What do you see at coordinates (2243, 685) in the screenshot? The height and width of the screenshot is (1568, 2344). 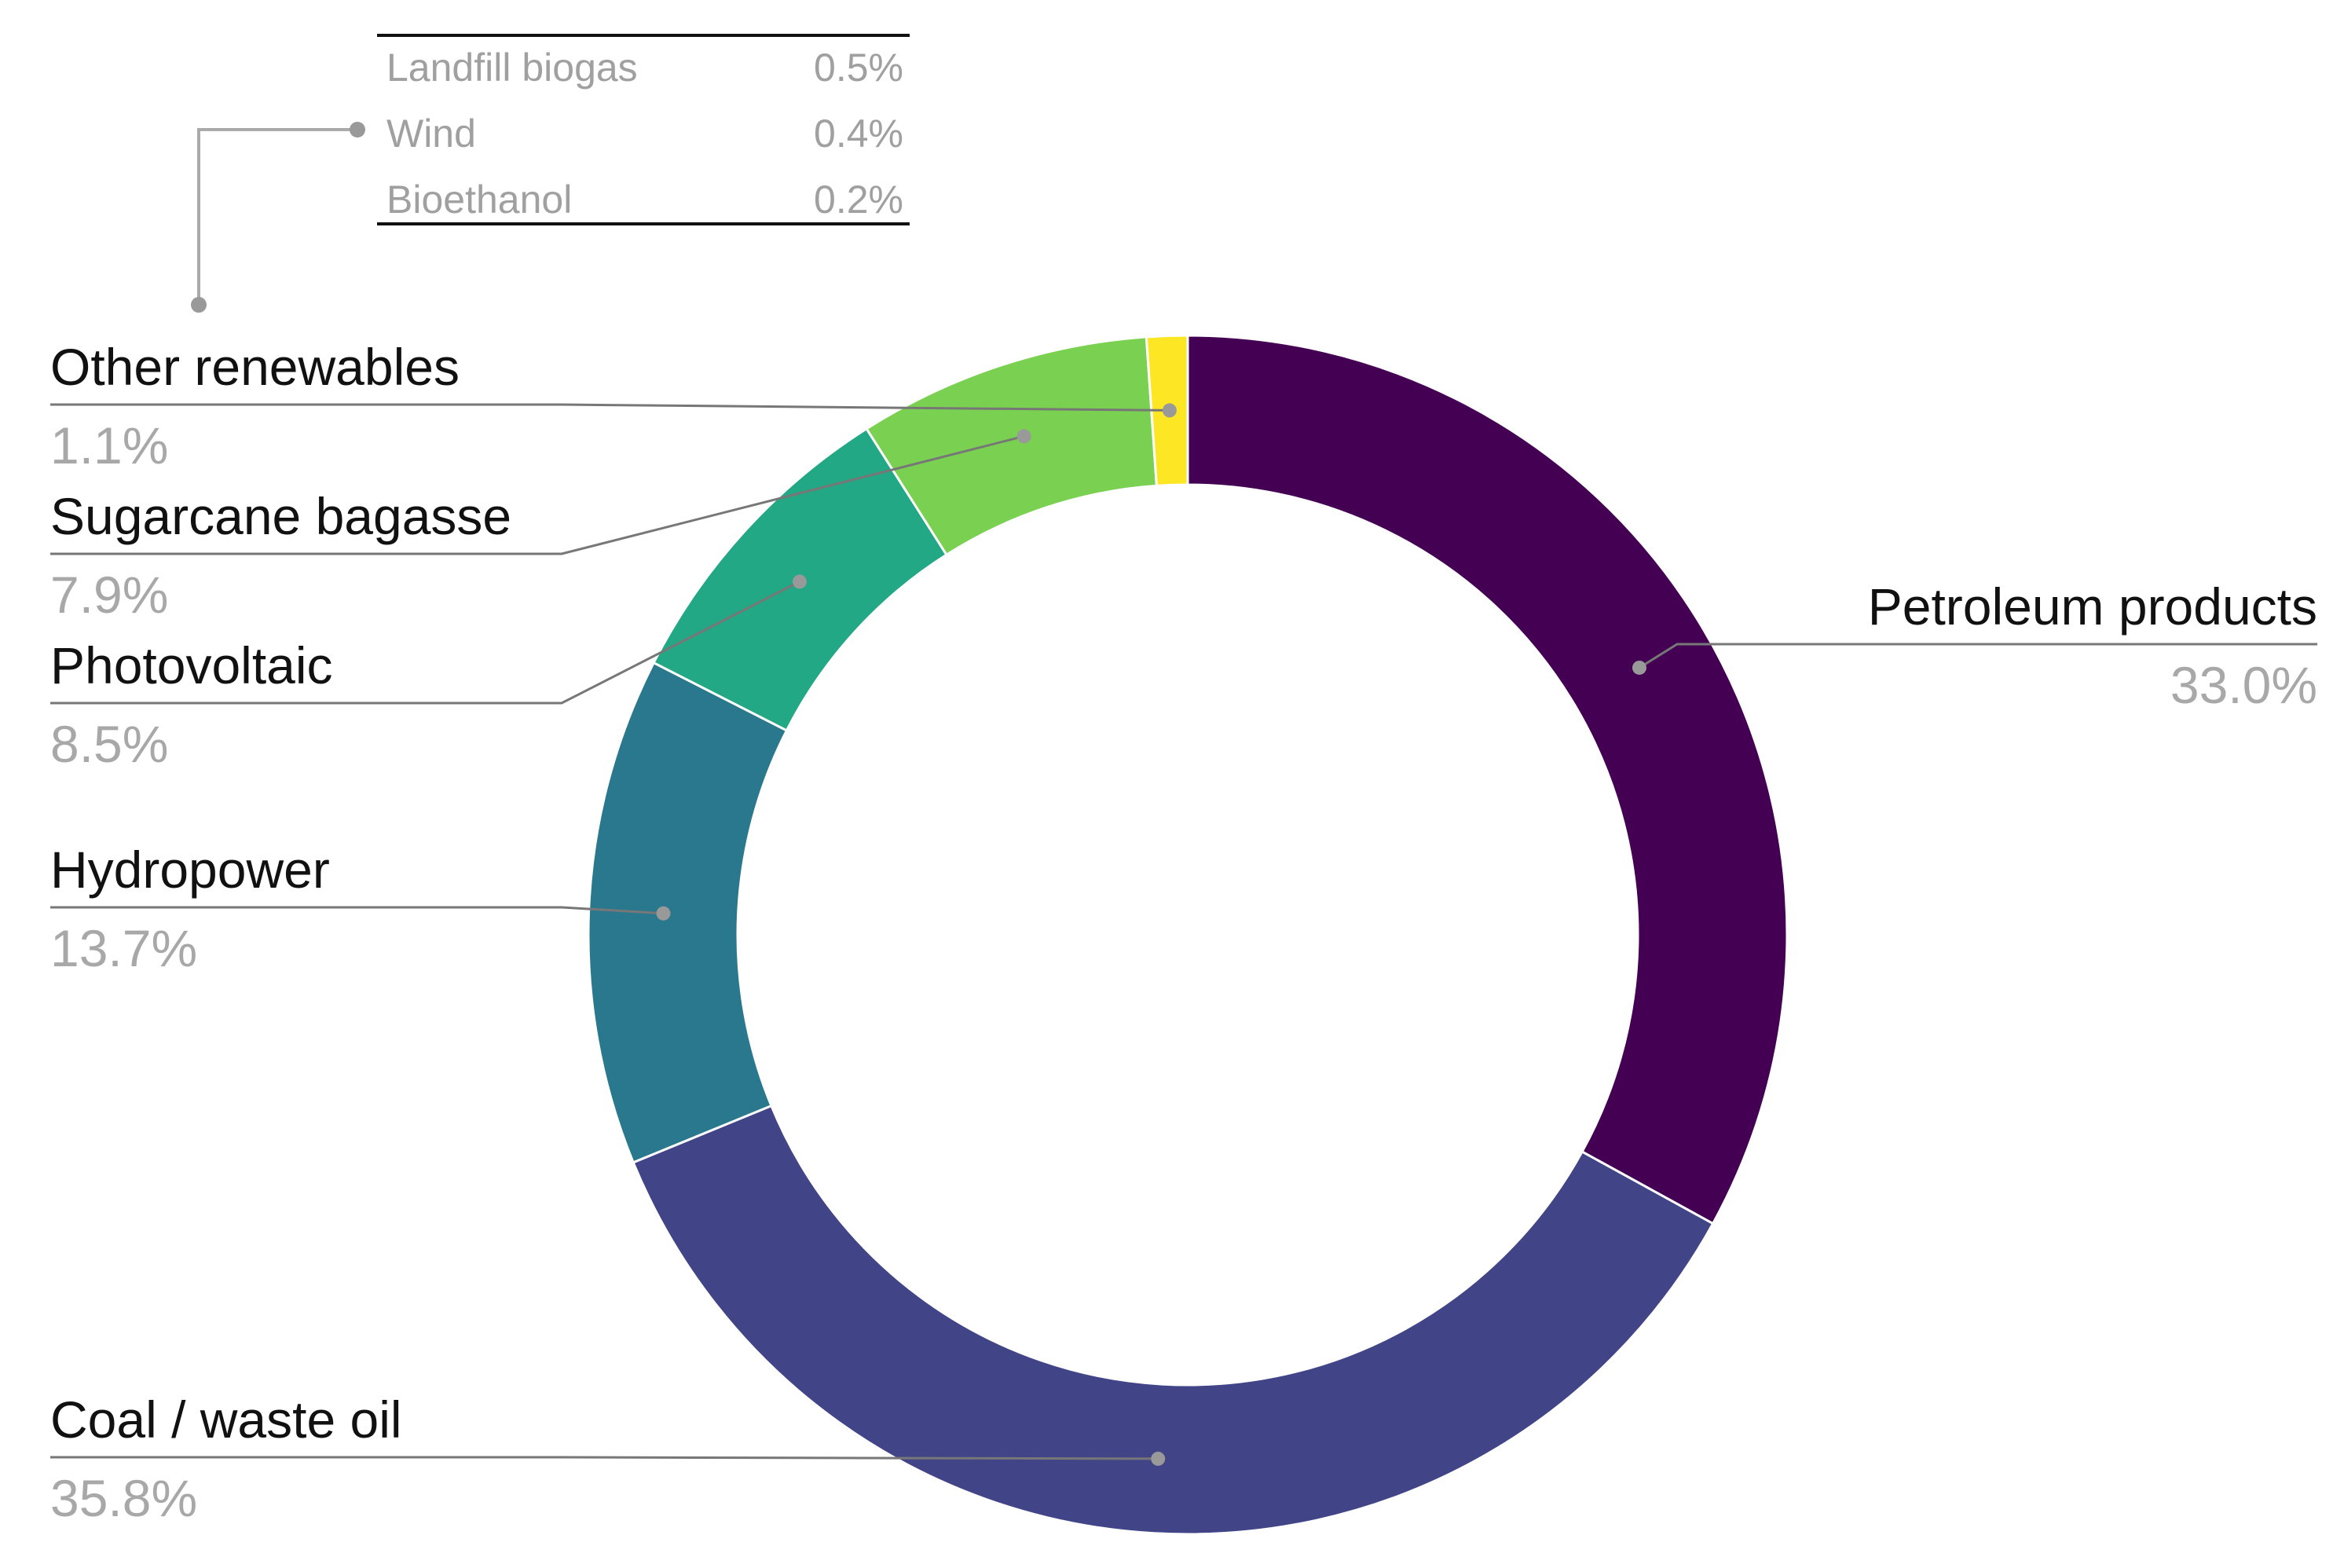 I see `value-petroleum-products: 33.0%` at bounding box center [2243, 685].